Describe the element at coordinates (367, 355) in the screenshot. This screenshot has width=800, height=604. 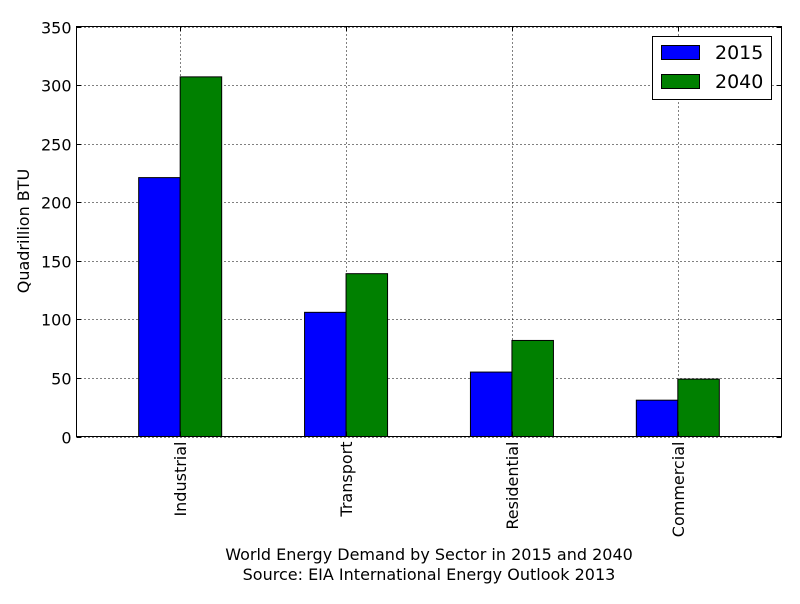
I see `bar-2040-transport` at that location.